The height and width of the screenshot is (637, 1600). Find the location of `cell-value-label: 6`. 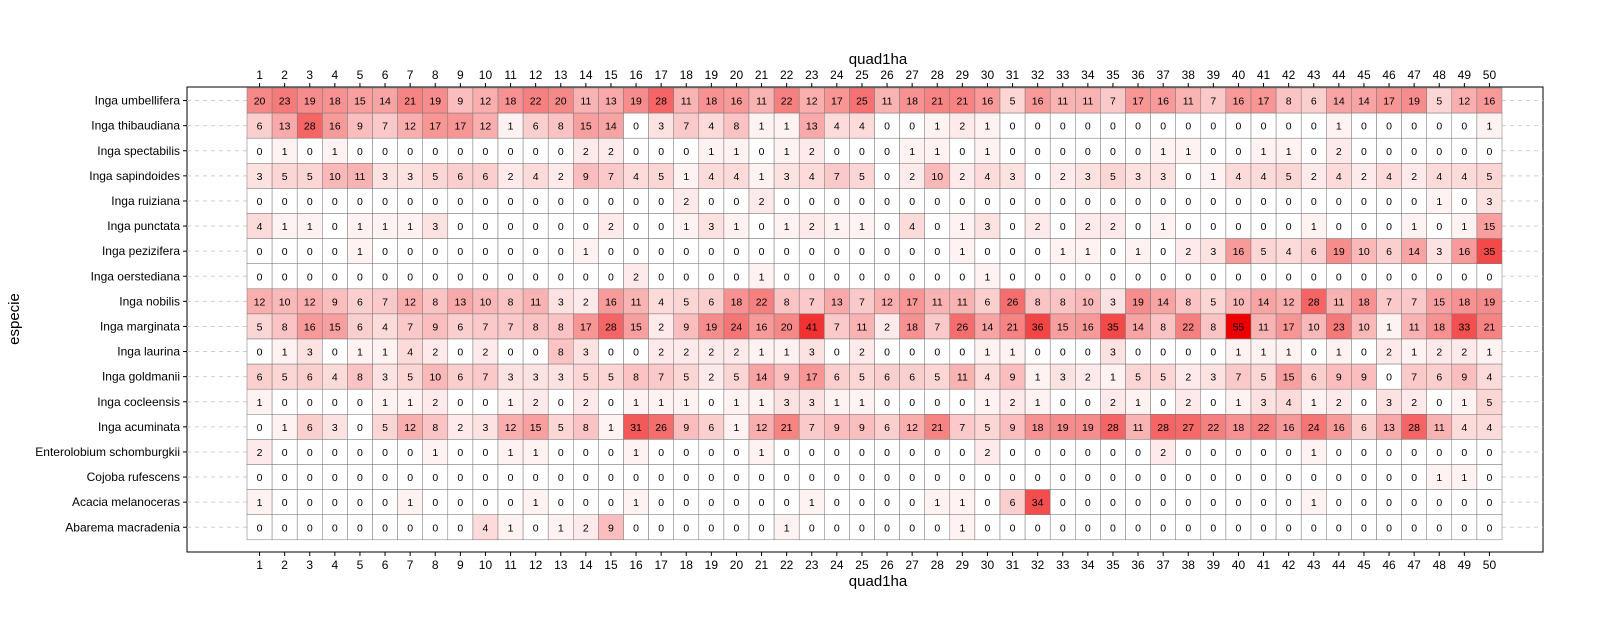

cell-value-label: 6 is located at coordinates (460, 327).